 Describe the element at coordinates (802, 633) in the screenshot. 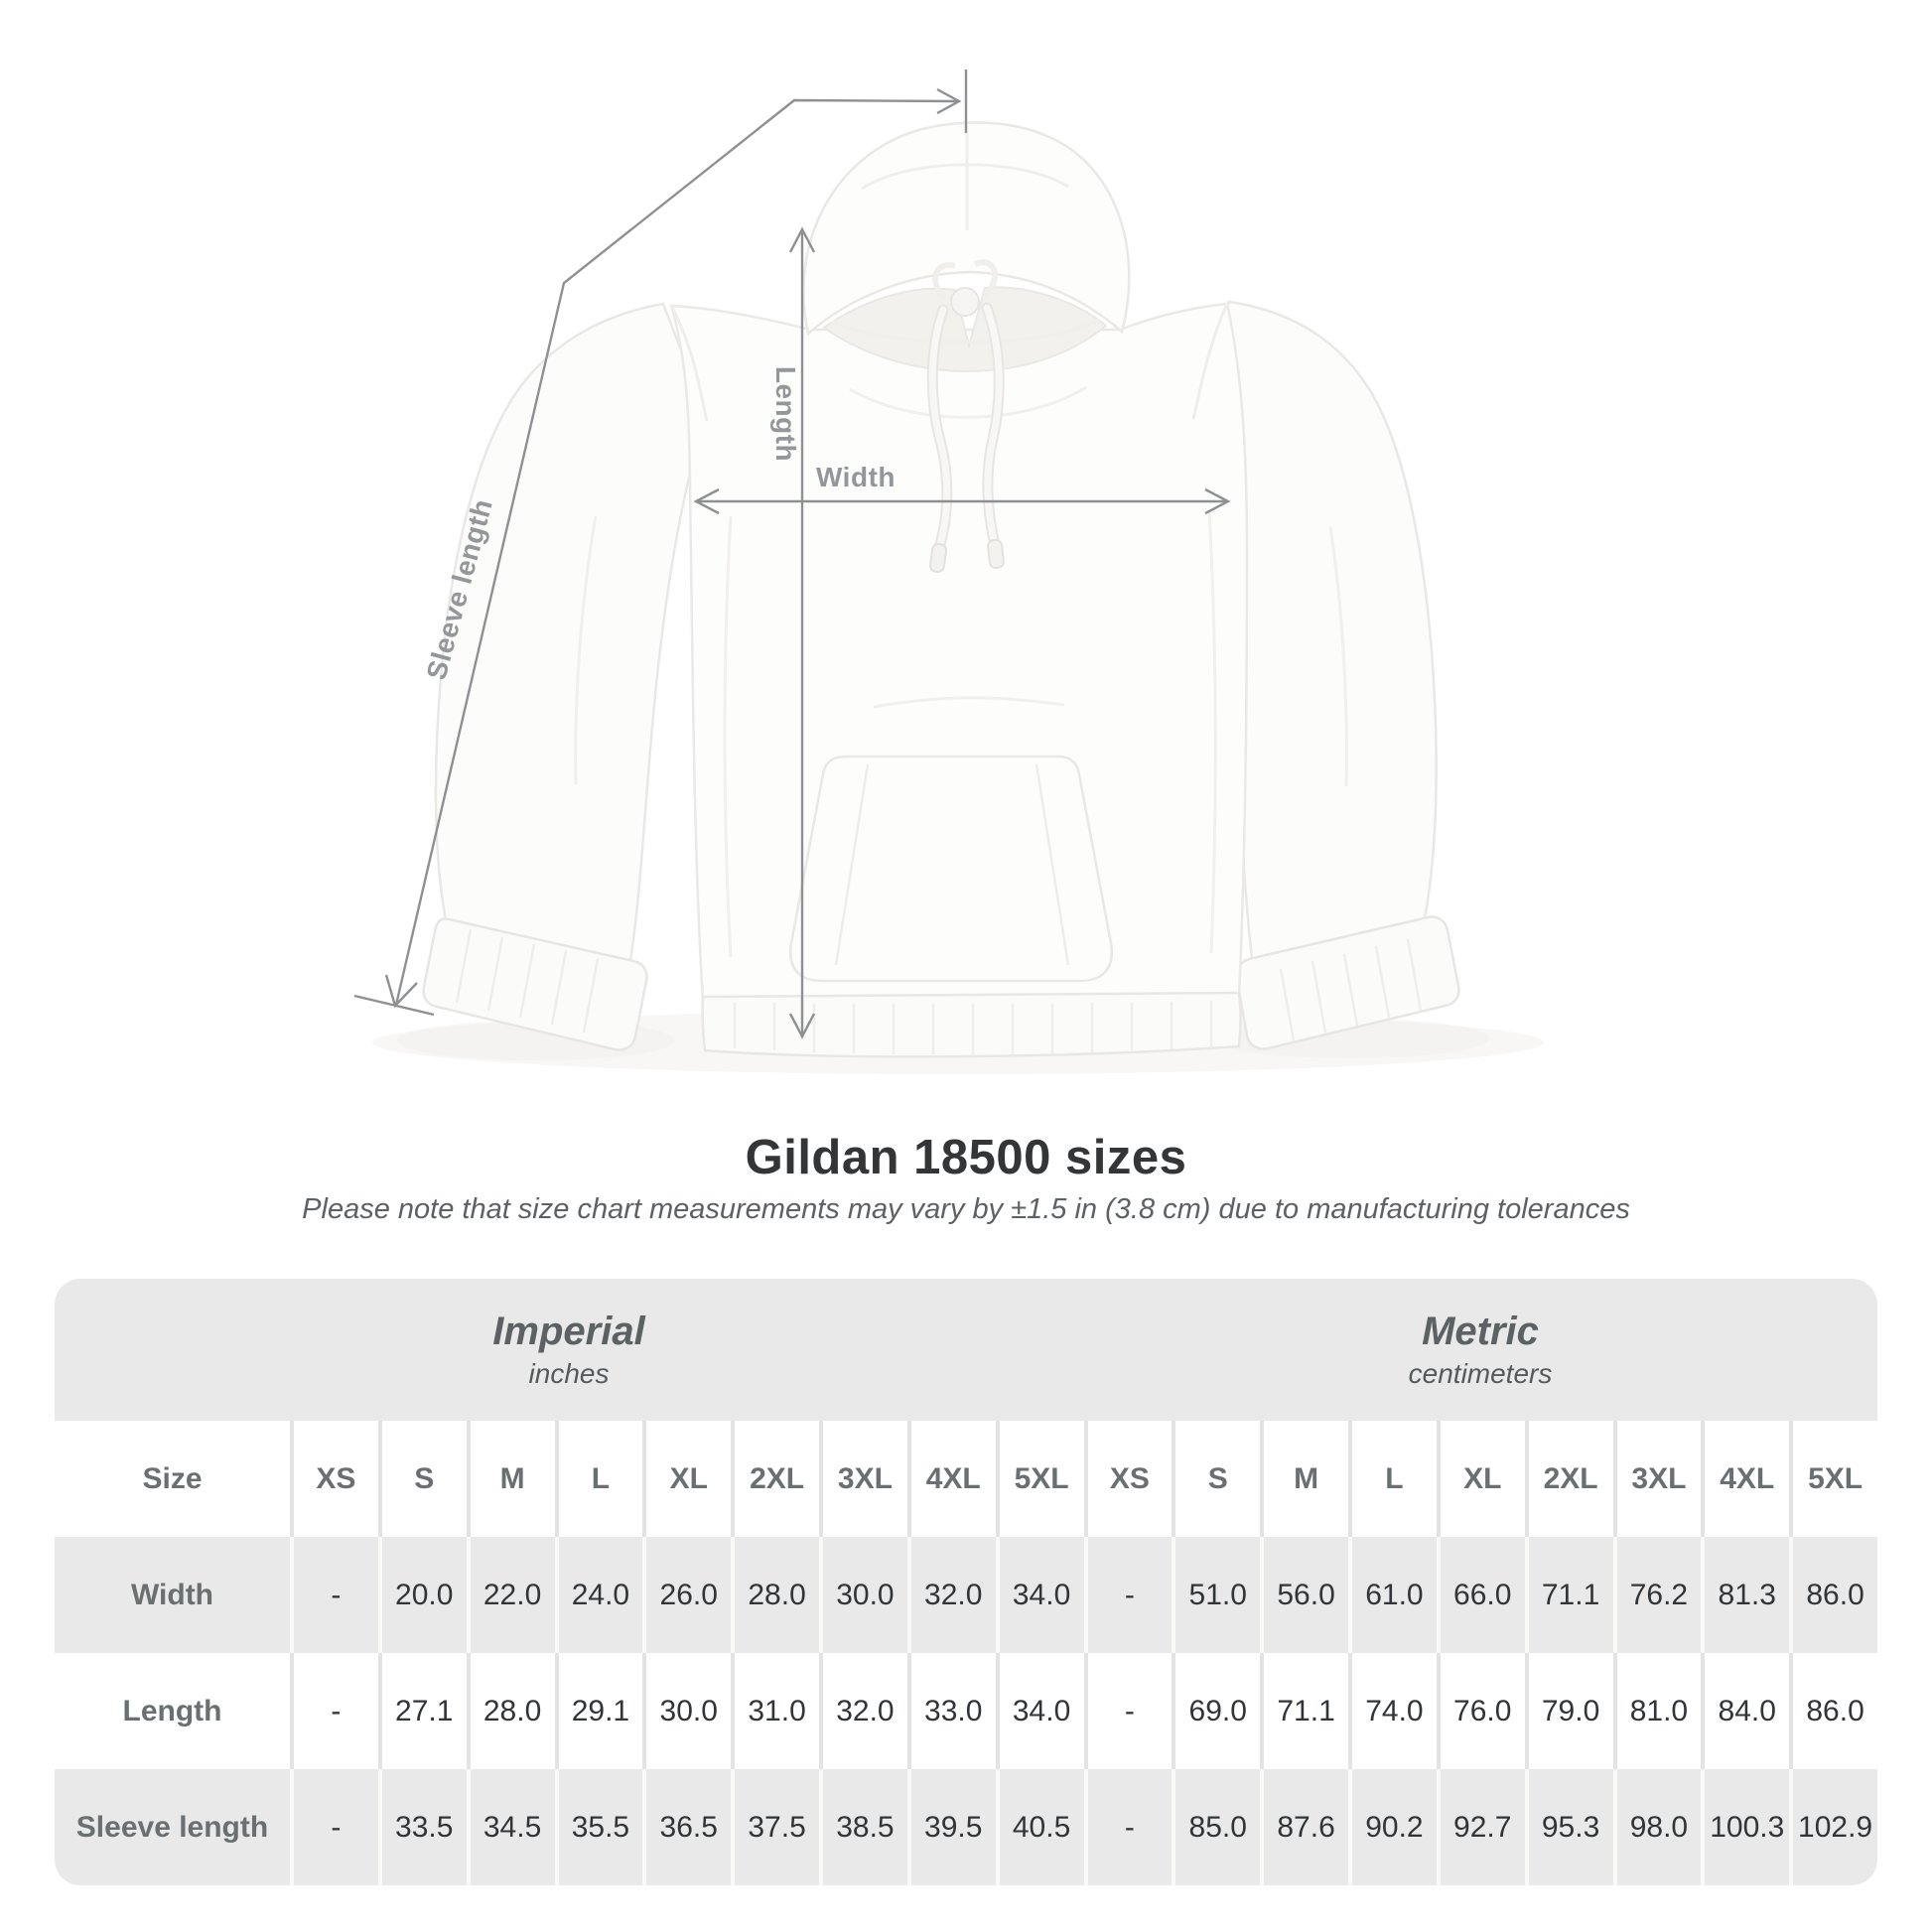

I see `length-dimension-line` at that location.